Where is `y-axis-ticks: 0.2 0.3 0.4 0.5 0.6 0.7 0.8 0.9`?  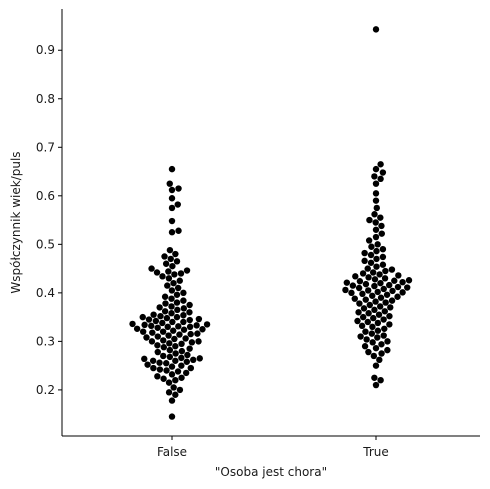
y-axis-ticks: 0.2 0.3 0.4 0.5 0.6 0.7 0.8 0.9 is located at coordinates (49, 220).